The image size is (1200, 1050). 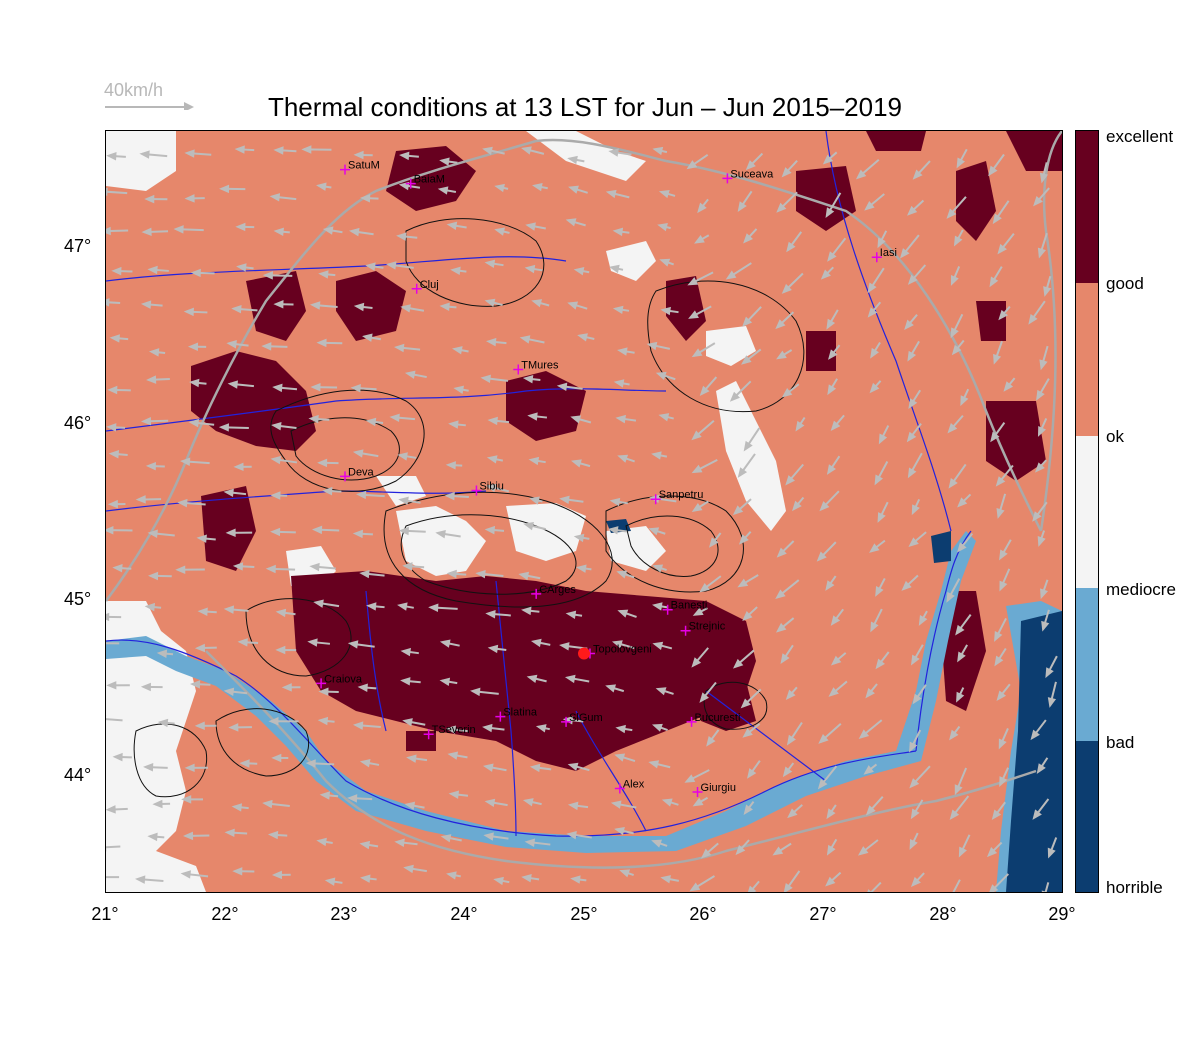 I want to click on city-label: Cluj, so click(x=429, y=285).